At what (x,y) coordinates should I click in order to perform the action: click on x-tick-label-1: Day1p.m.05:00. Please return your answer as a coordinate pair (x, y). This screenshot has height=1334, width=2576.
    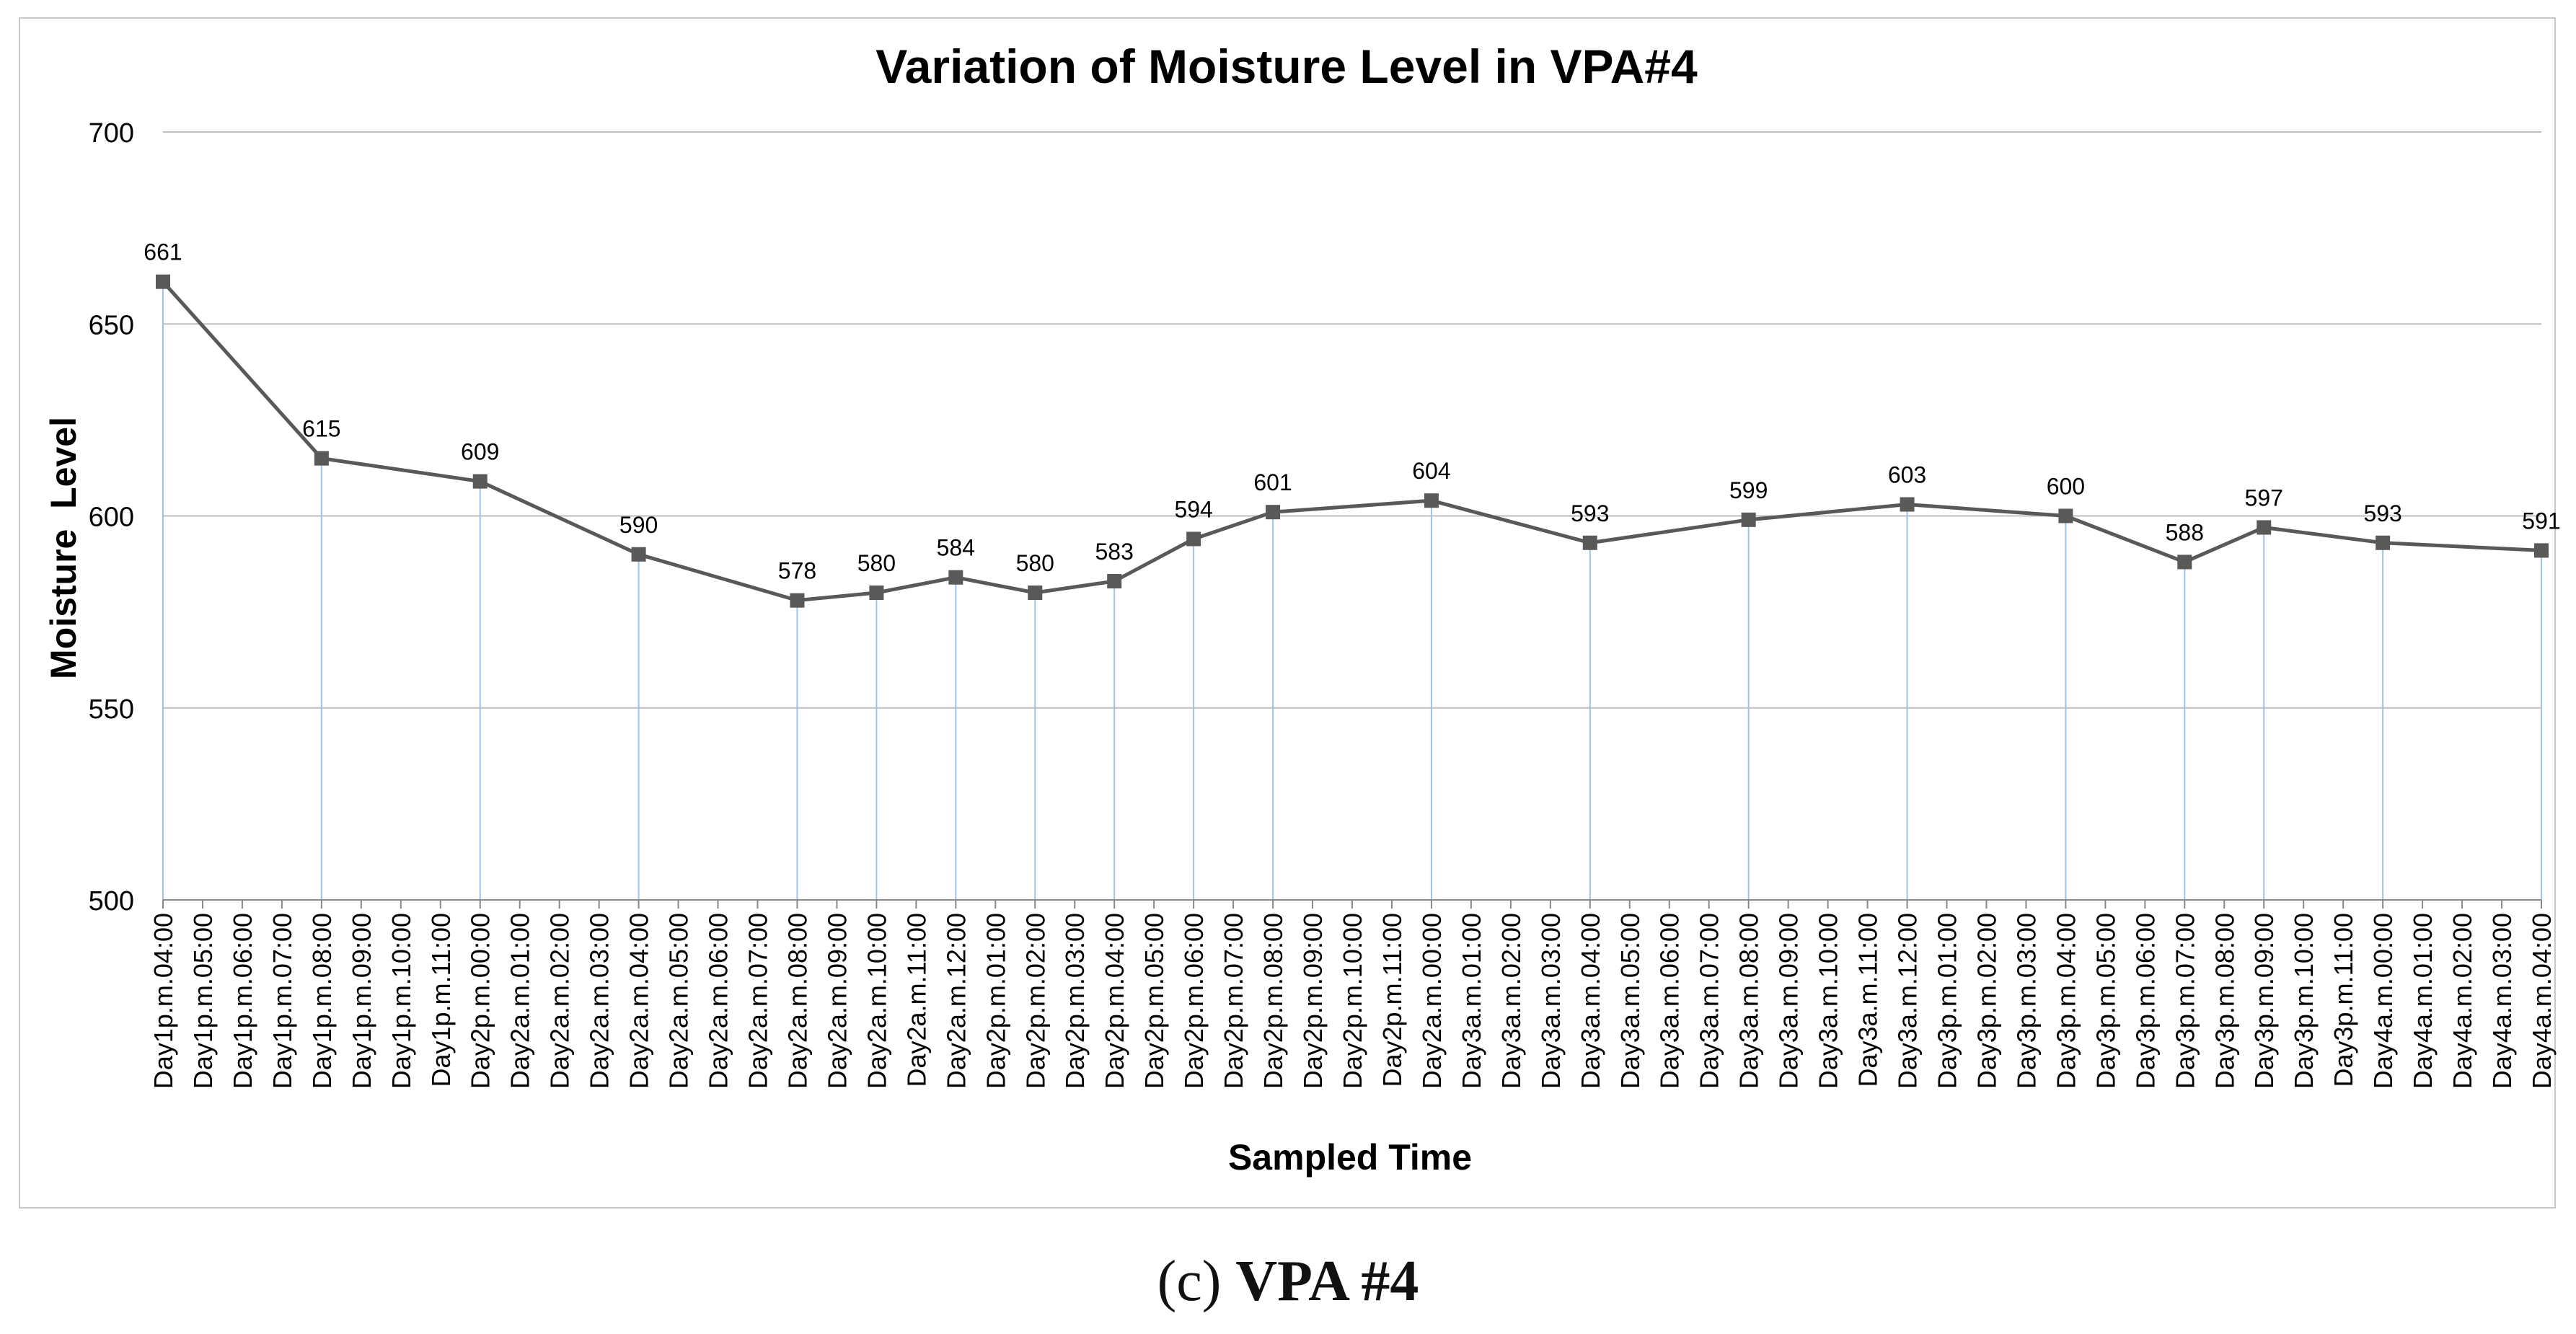
    Looking at the image, I should click on (203, 1001).